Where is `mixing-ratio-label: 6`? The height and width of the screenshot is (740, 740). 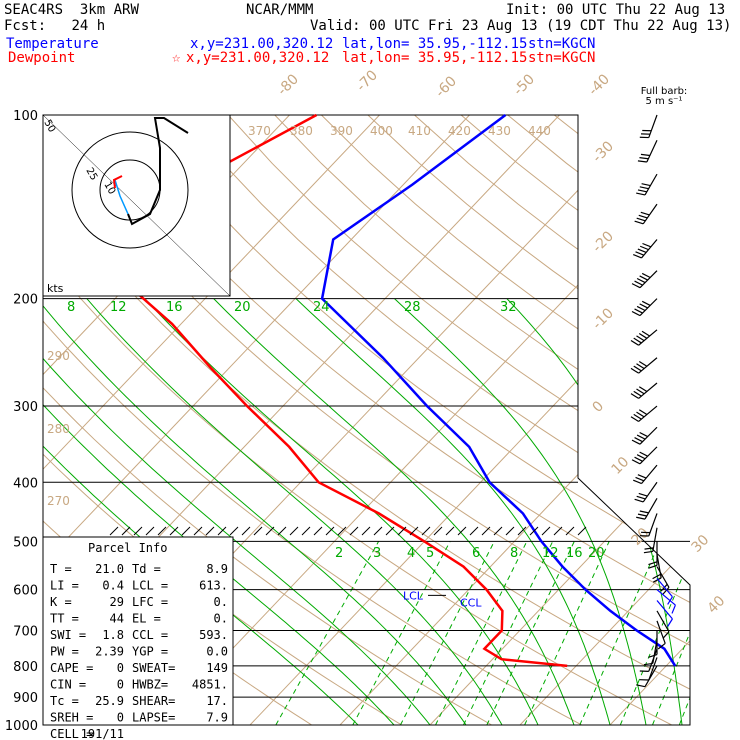 mixing-ratio-label: 6 is located at coordinates (476, 553).